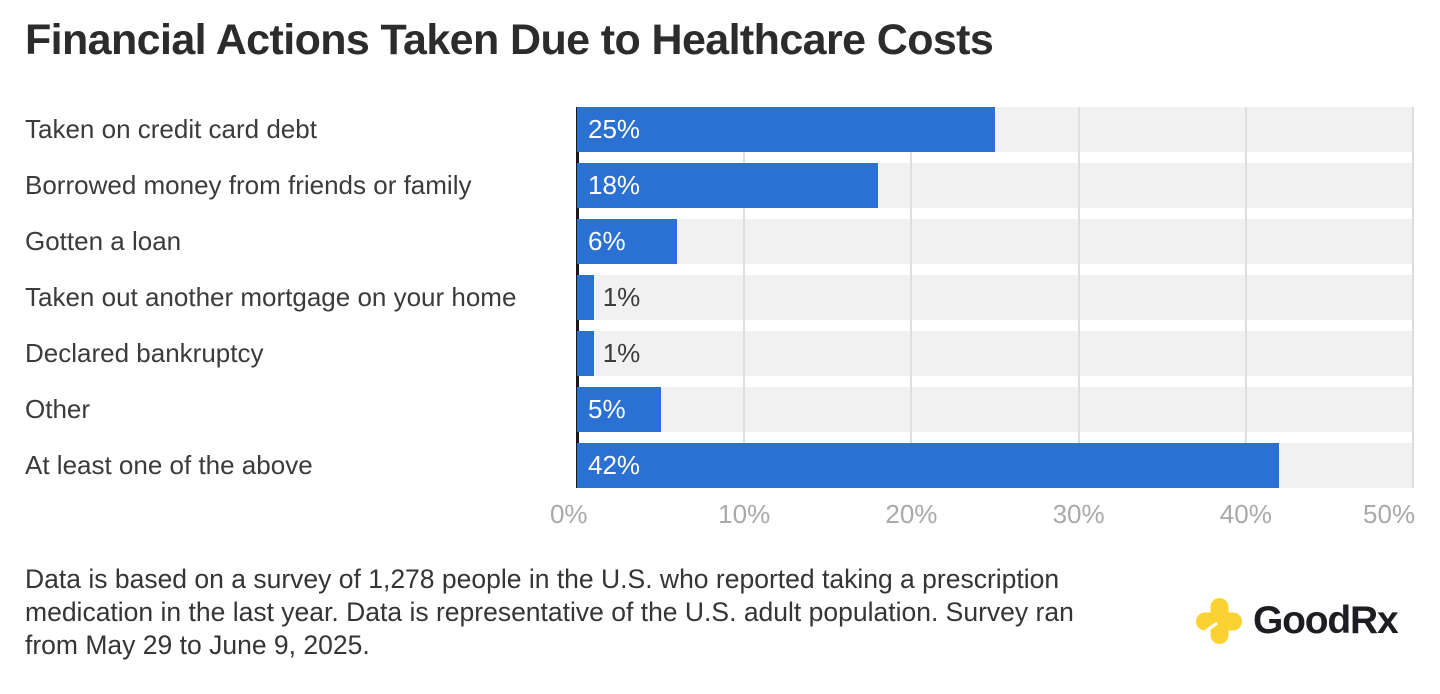 This screenshot has width=1440, height=694. What do you see at coordinates (995, 409) in the screenshot?
I see `bar-track: 5%` at bounding box center [995, 409].